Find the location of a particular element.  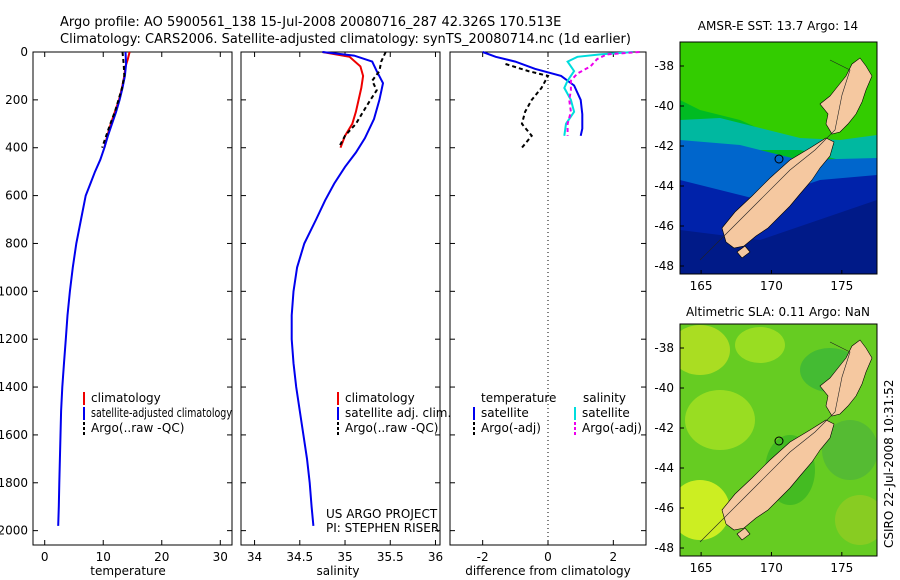

xtick-label: 34.5 is located at coordinates (299, 557).